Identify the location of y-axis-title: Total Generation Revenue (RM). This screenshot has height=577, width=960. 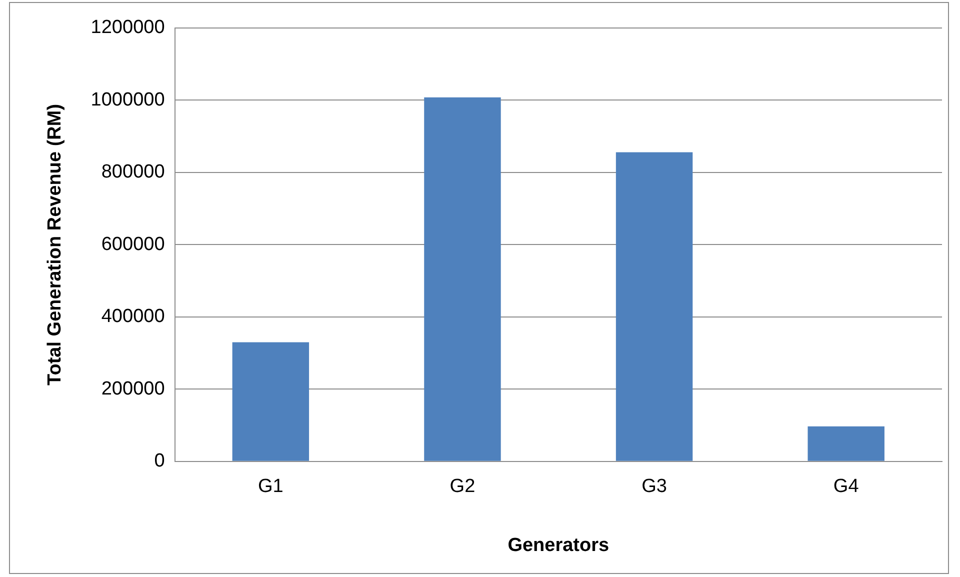
(55, 245).